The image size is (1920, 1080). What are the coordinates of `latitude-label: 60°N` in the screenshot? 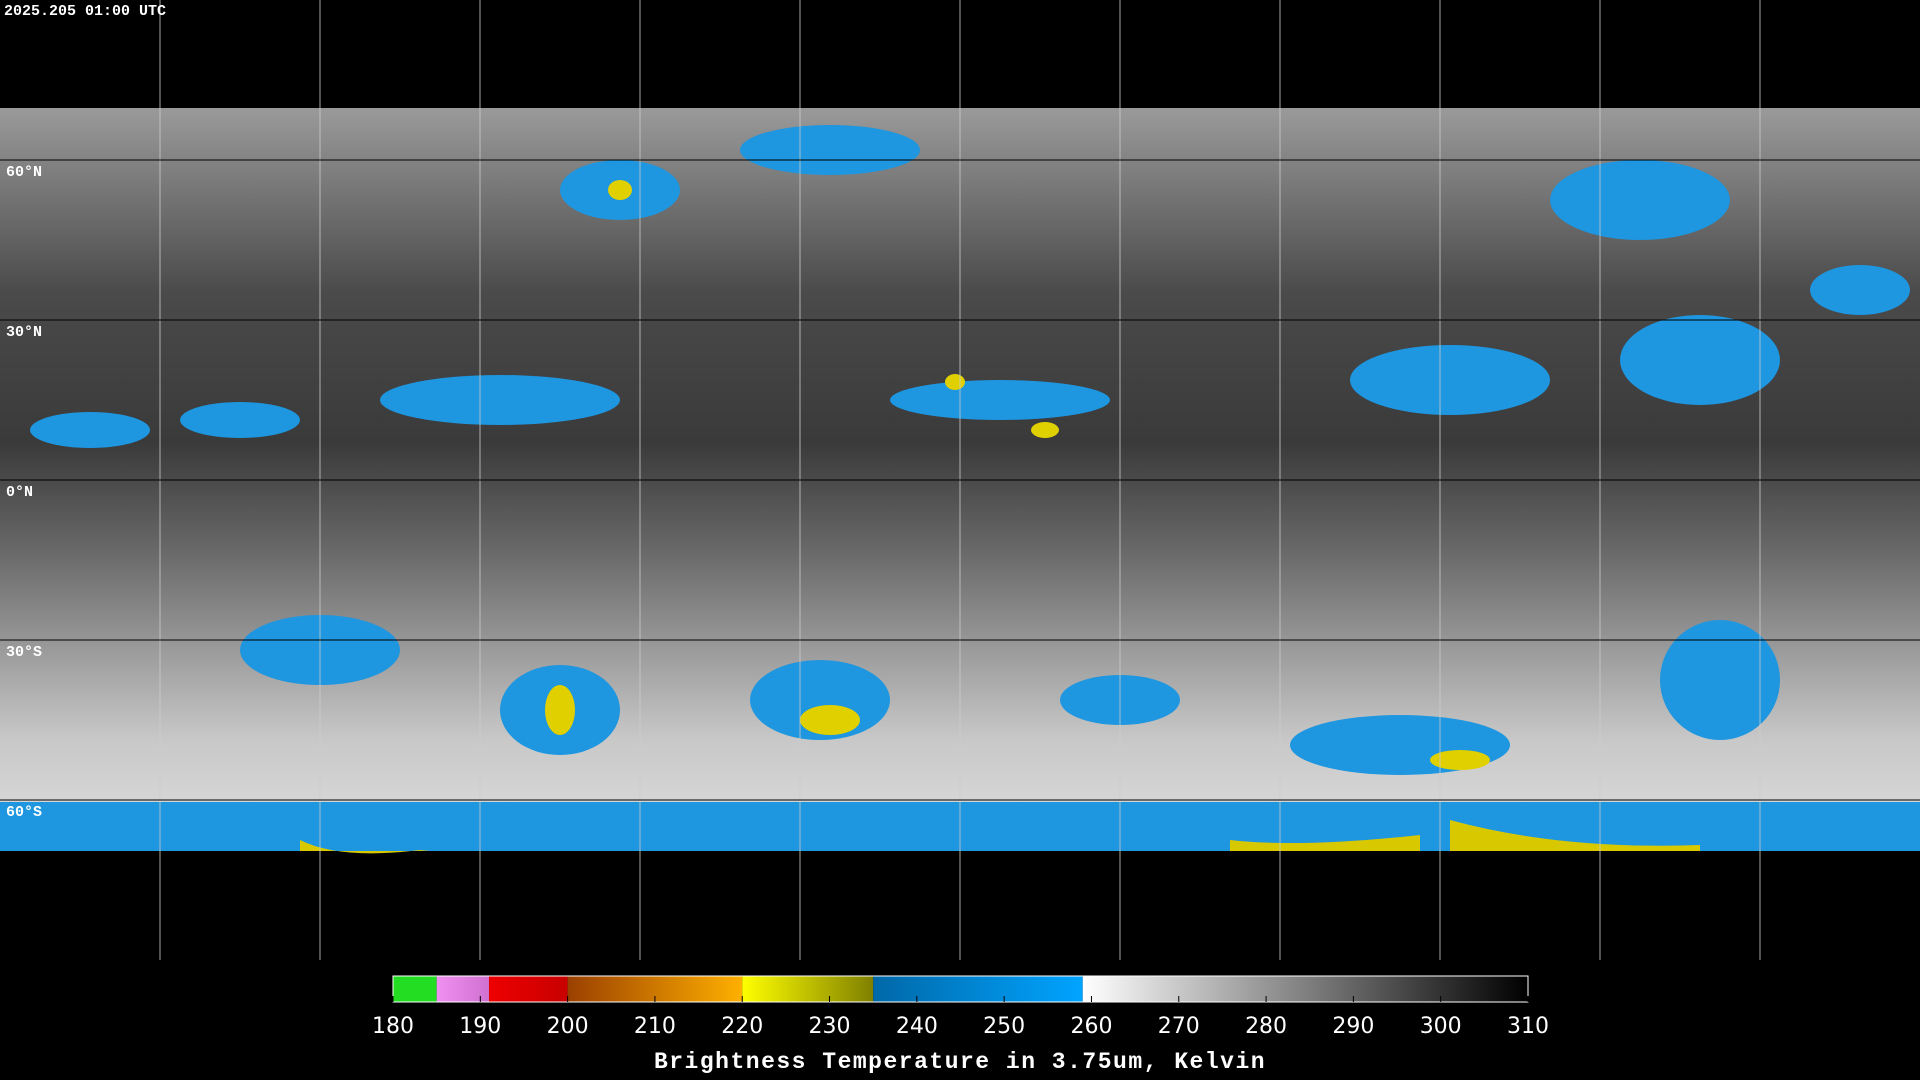 It's located at (24, 172).